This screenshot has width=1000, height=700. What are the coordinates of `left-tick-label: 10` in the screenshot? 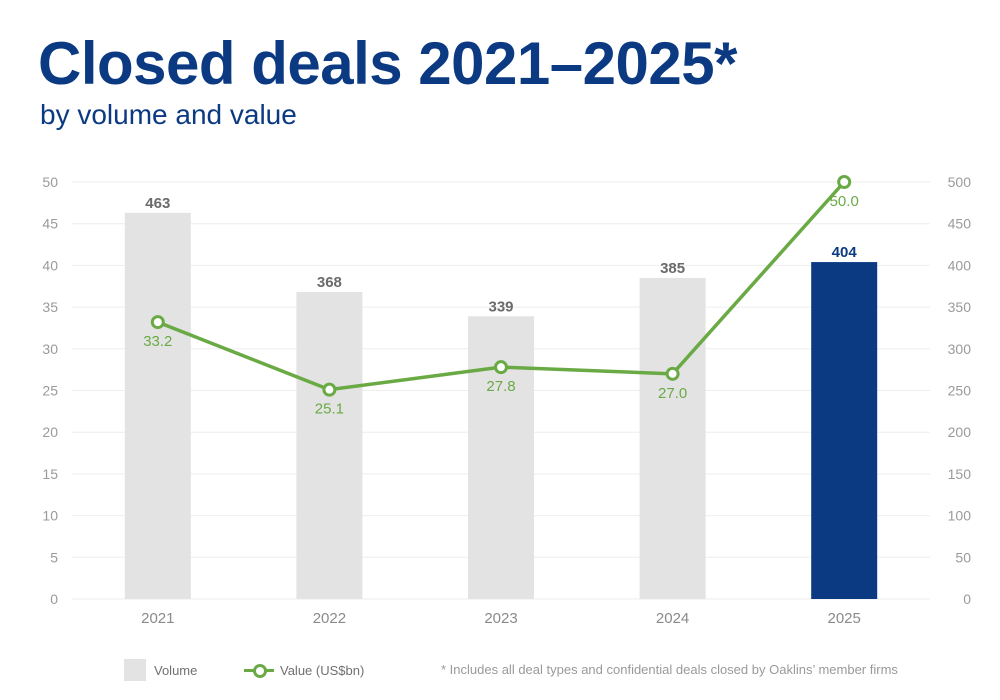 It's located at (50, 516).